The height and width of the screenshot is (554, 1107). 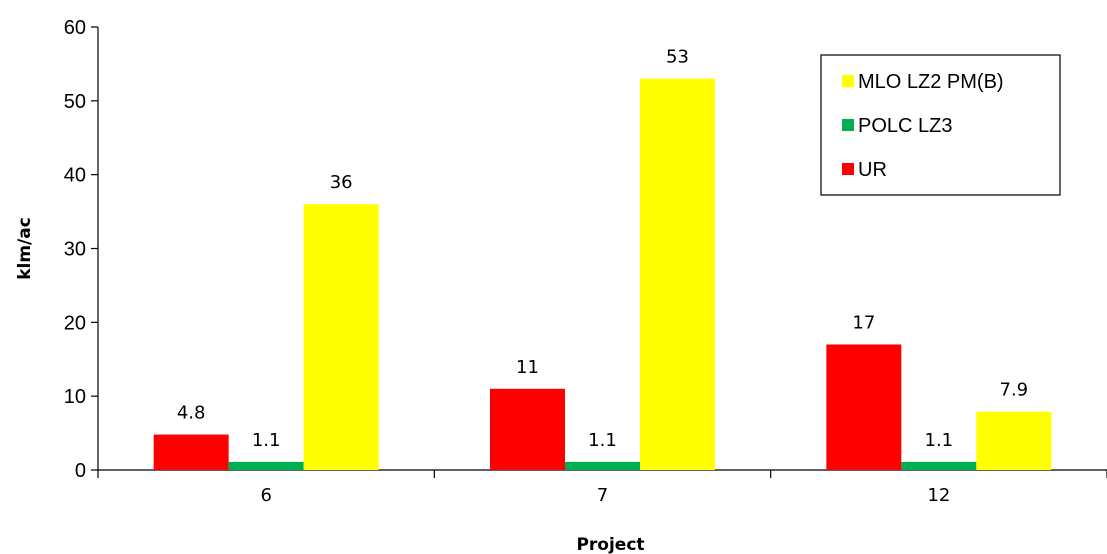 I want to click on y-tick-label: 40, so click(x=75, y=176).